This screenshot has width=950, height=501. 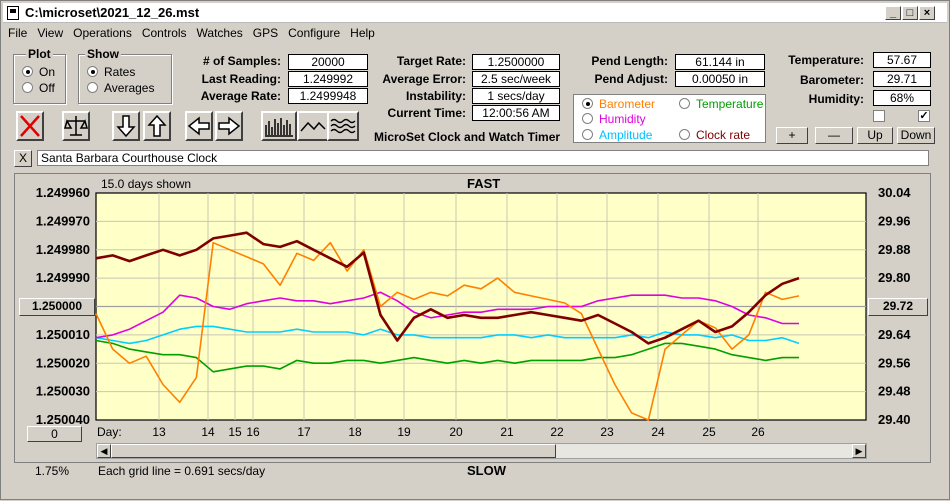 I want to click on wave-view-button, so click(x=343, y=126).